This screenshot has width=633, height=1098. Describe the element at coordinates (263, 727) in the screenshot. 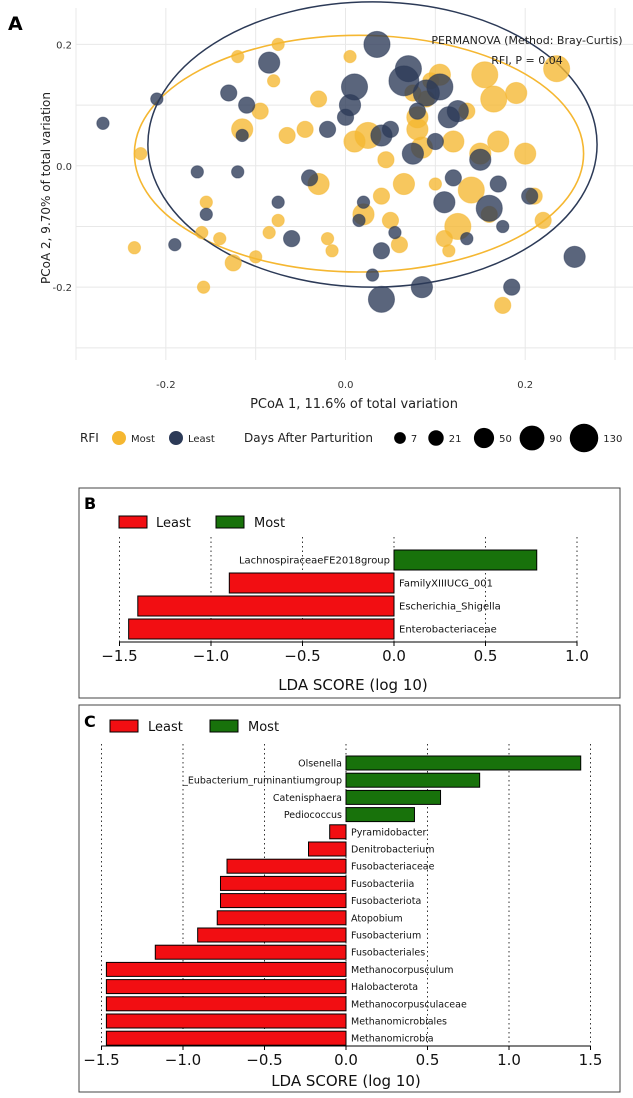

I see `panel-c-legend-most-label: Most` at that location.